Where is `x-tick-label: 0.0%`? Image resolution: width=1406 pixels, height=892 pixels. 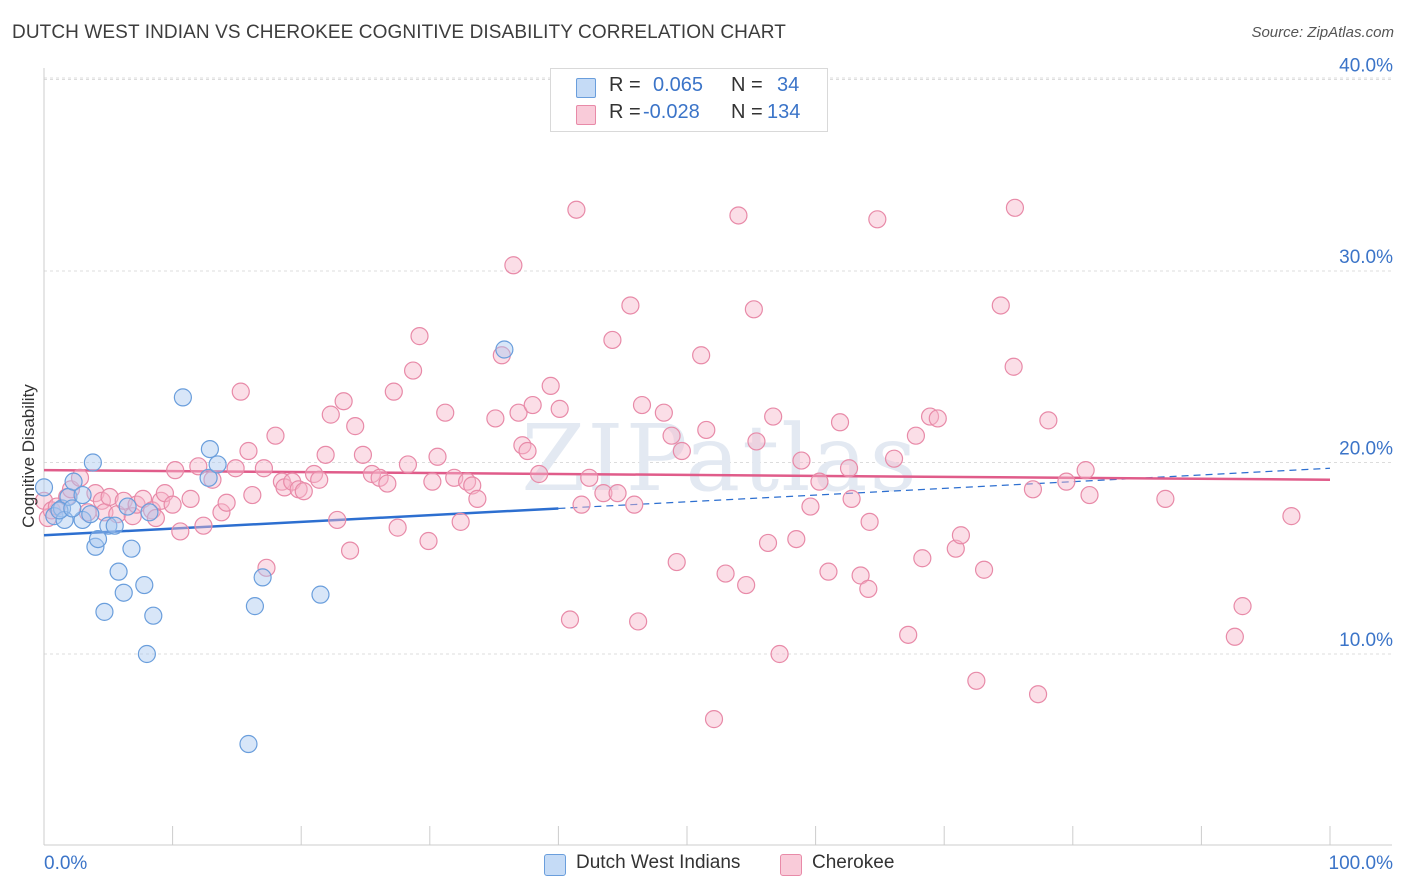 x-tick-label: 0.0% is located at coordinates (65, 863).